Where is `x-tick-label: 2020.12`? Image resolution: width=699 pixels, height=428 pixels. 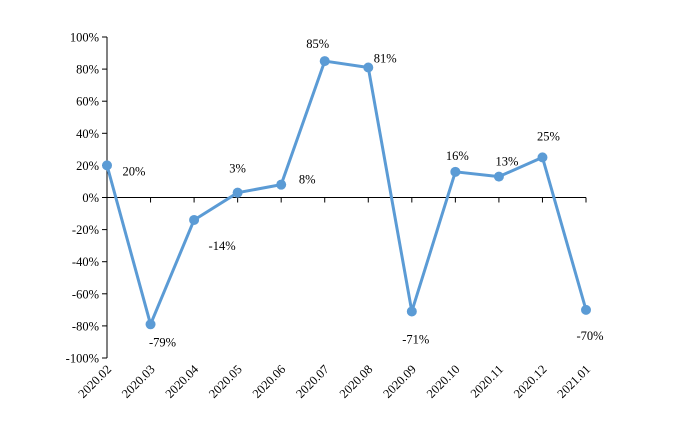 x-tick-label: 2020.12 is located at coordinates (530, 381).